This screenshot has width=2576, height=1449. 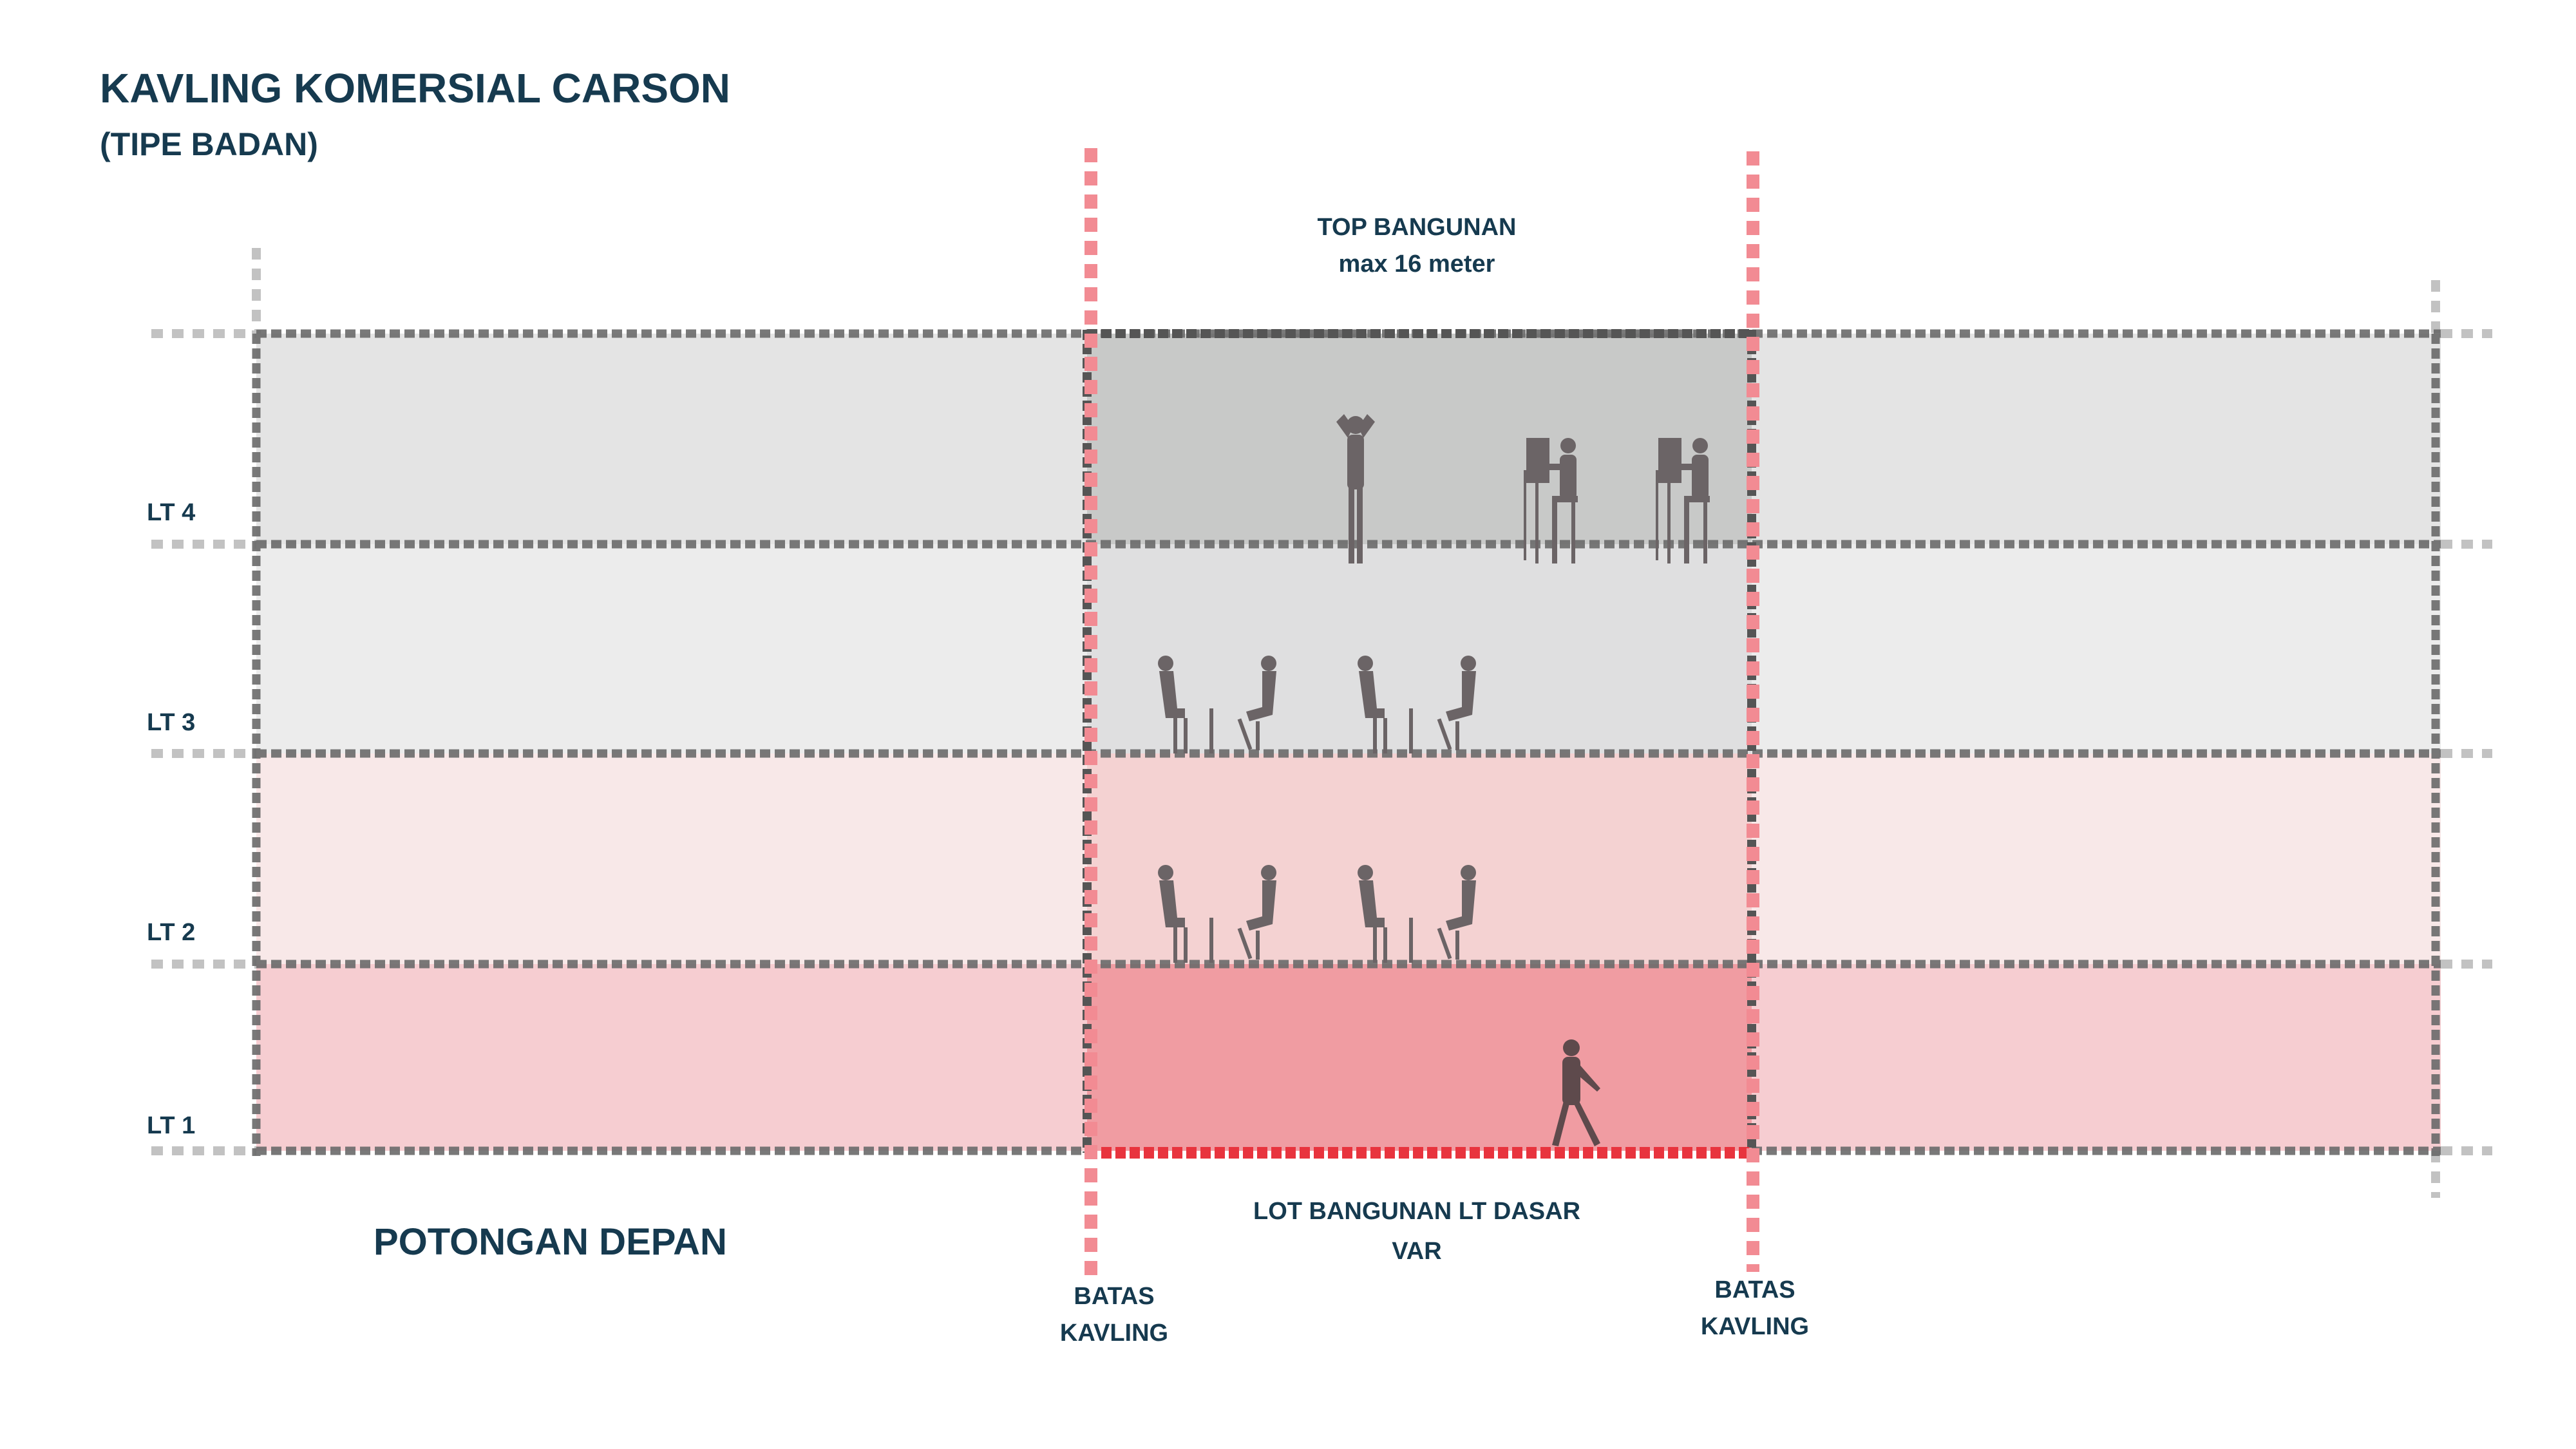 I want to click on walking-person-icon, so click(x=1576, y=1092).